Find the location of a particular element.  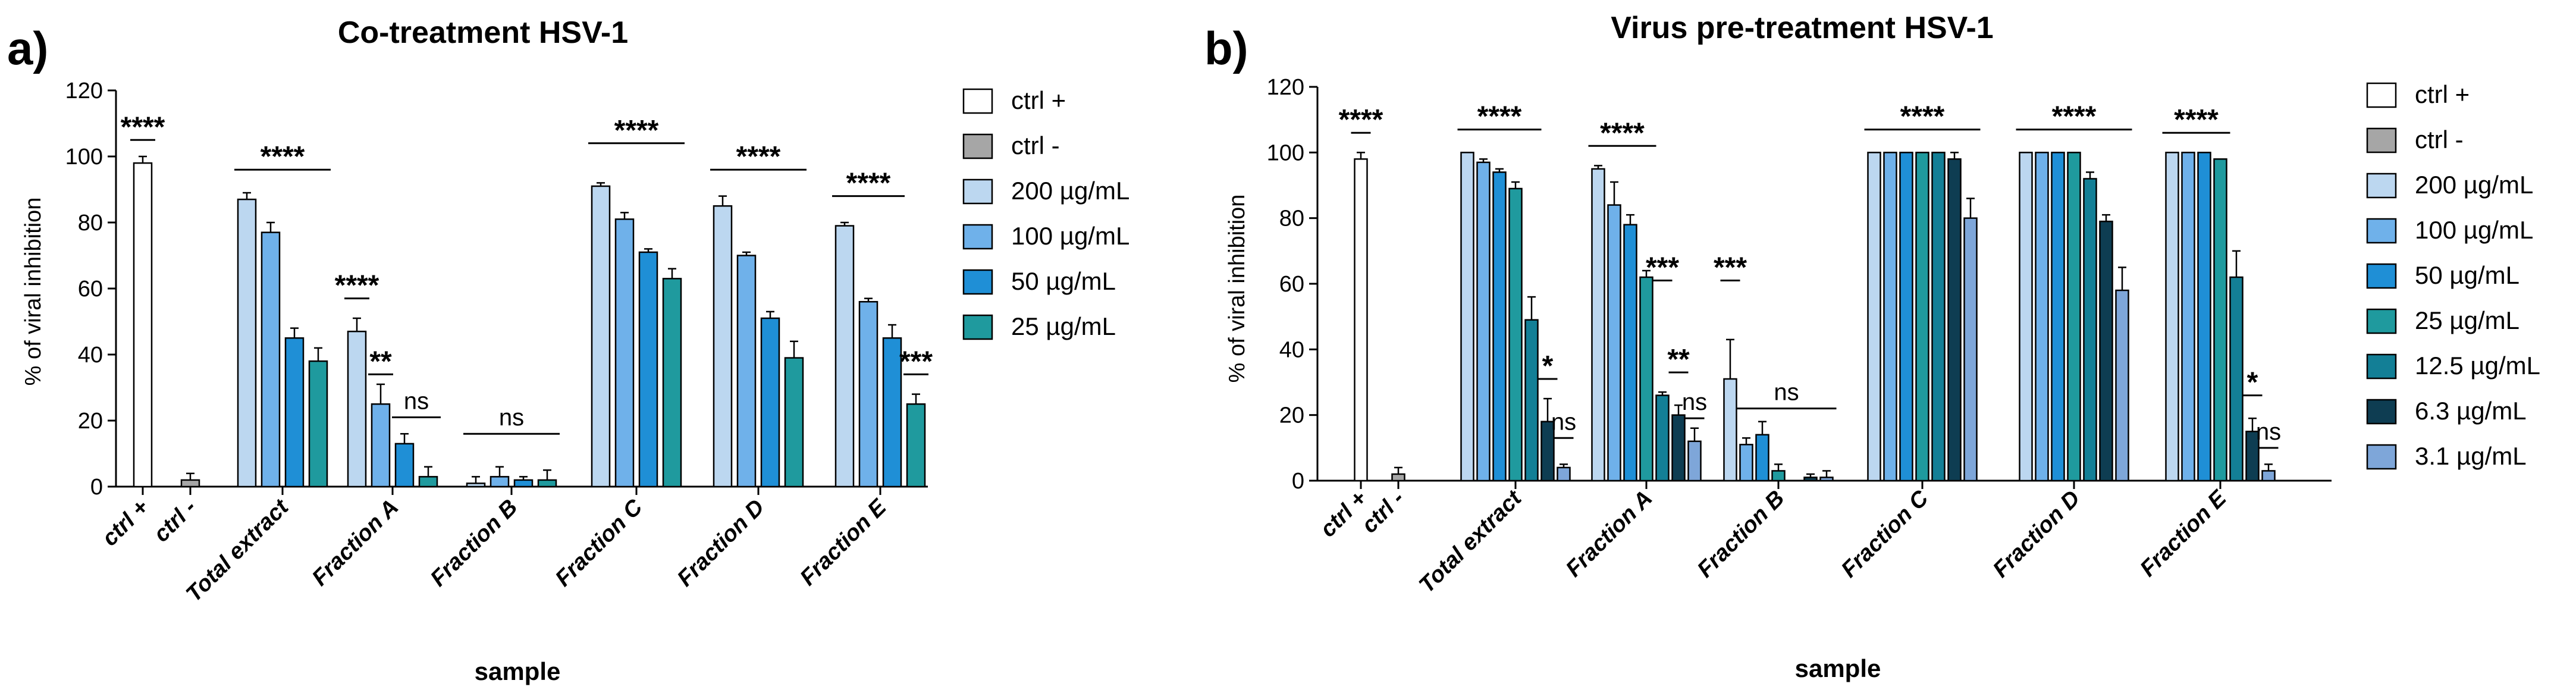

panel-b-category-label: Total extract is located at coordinates (1470, 542).